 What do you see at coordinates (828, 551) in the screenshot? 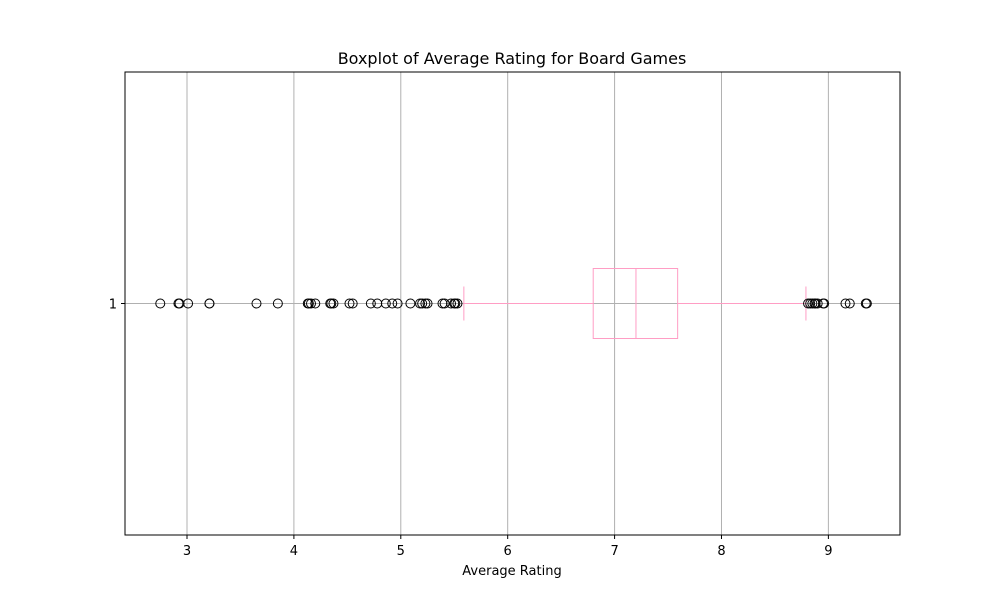
I see `x-tick-label: 9` at bounding box center [828, 551].